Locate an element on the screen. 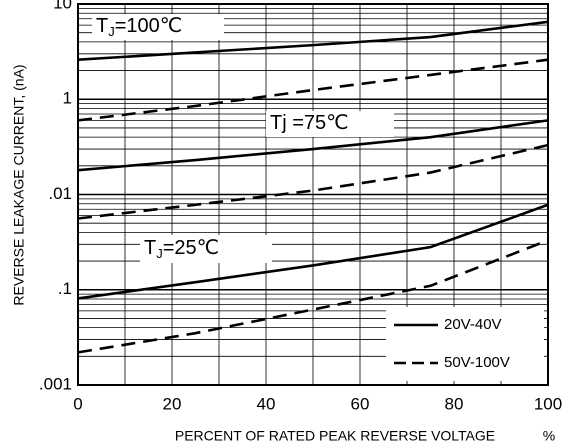  y-tick-label: 1 is located at coordinates (67, 98).